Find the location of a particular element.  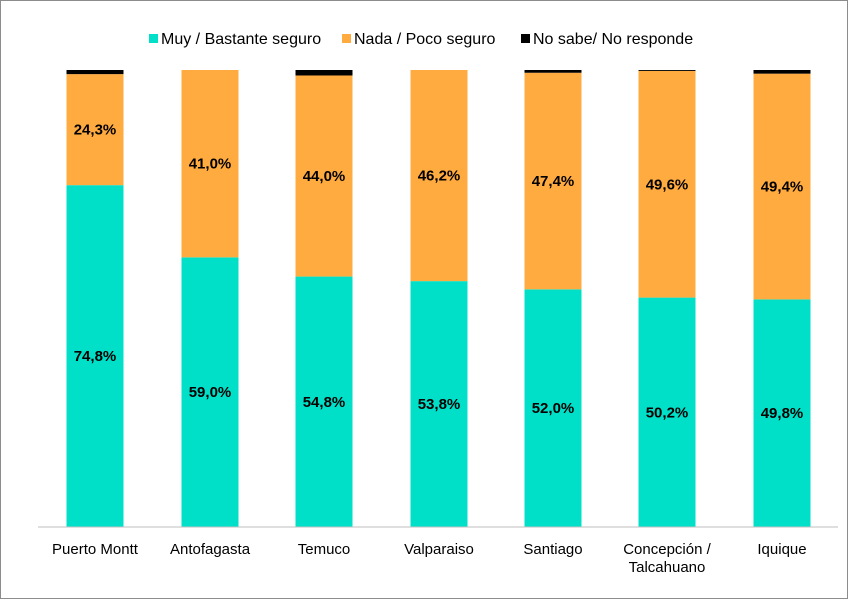

bar-nada-poco-seguro-puerto-montt is located at coordinates (95, 130).